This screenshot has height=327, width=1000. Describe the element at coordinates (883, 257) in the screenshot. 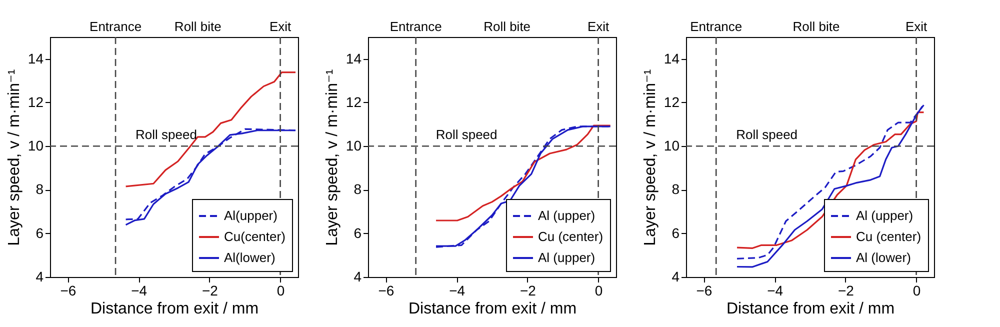

I see `legend-label: Al (lower)` at that location.